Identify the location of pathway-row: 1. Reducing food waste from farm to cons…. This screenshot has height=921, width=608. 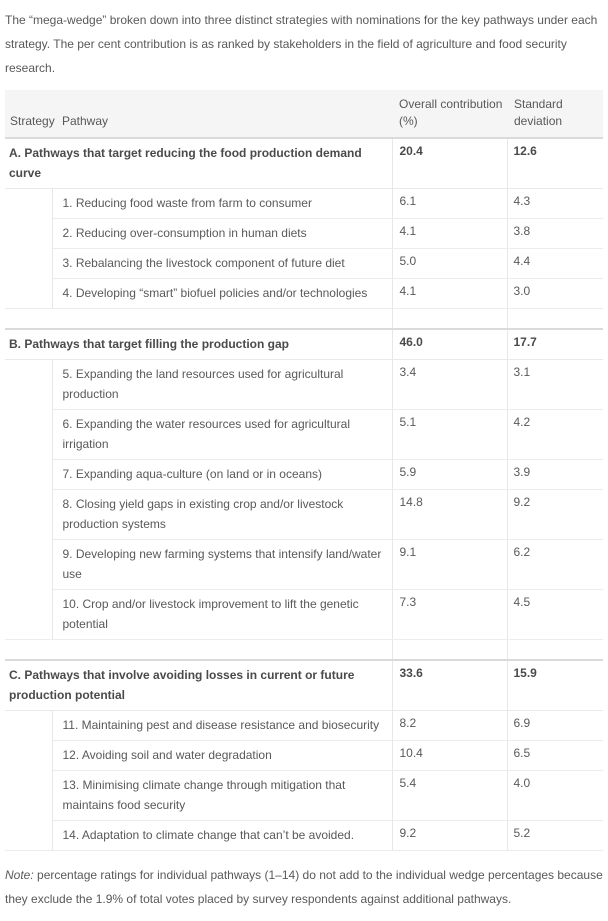
(304, 248).